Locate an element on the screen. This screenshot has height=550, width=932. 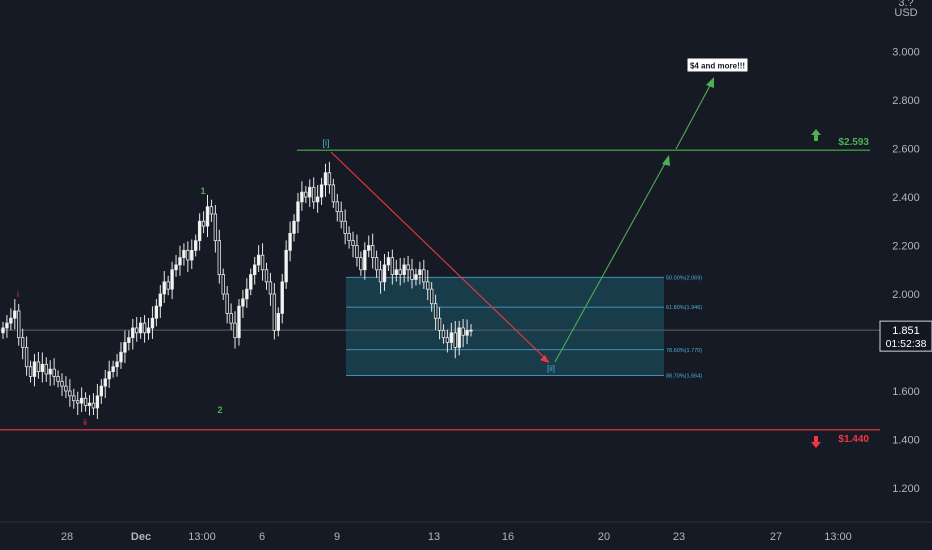
arrow-down-icon is located at coordinates (816, 442).